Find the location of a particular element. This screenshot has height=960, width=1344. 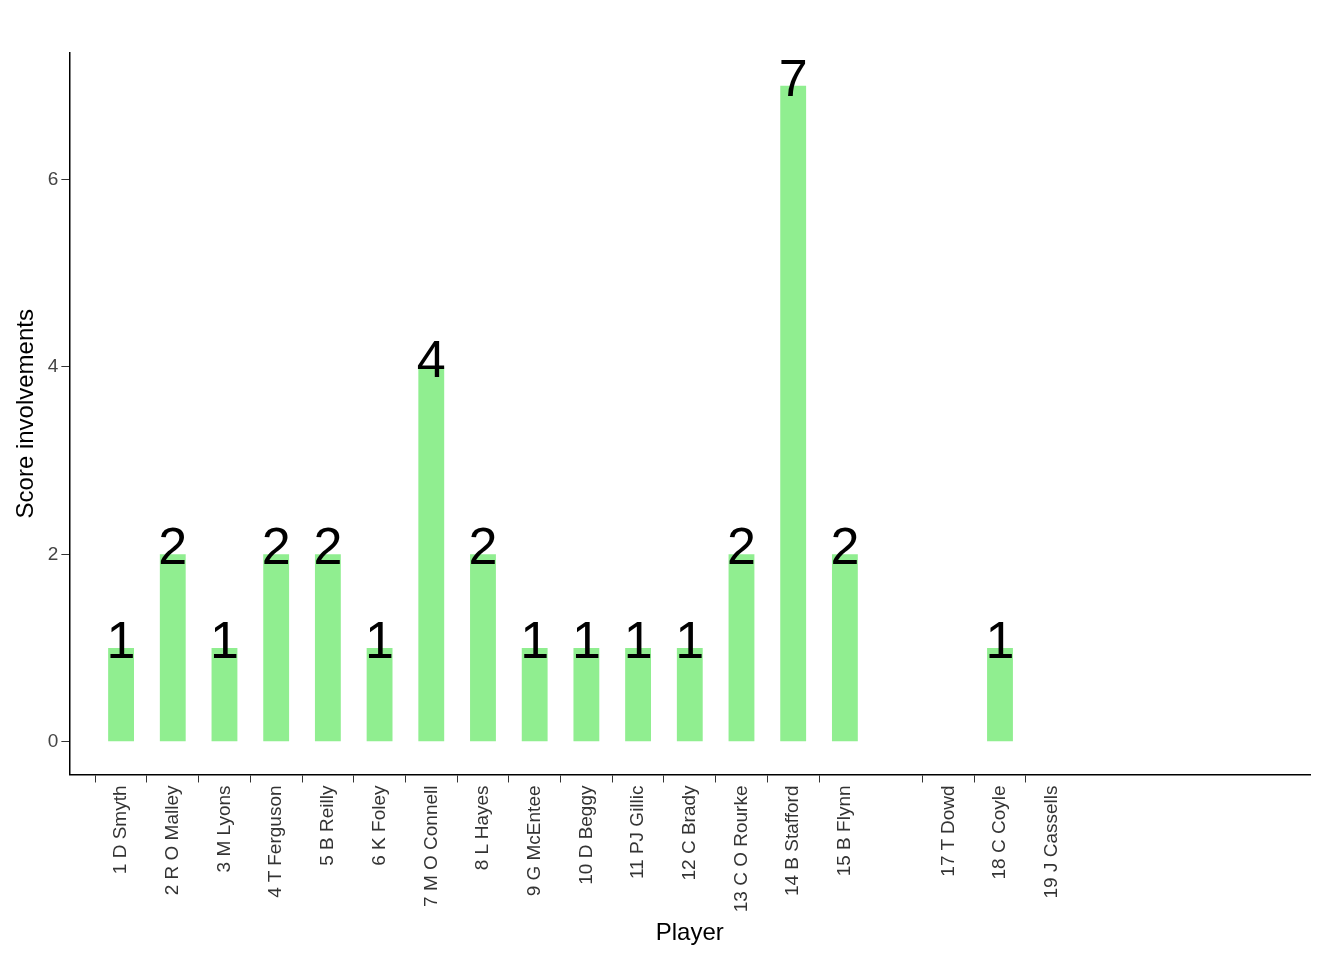

x-tick-label: 18 C Coyle is located at coordinates (999, 832).